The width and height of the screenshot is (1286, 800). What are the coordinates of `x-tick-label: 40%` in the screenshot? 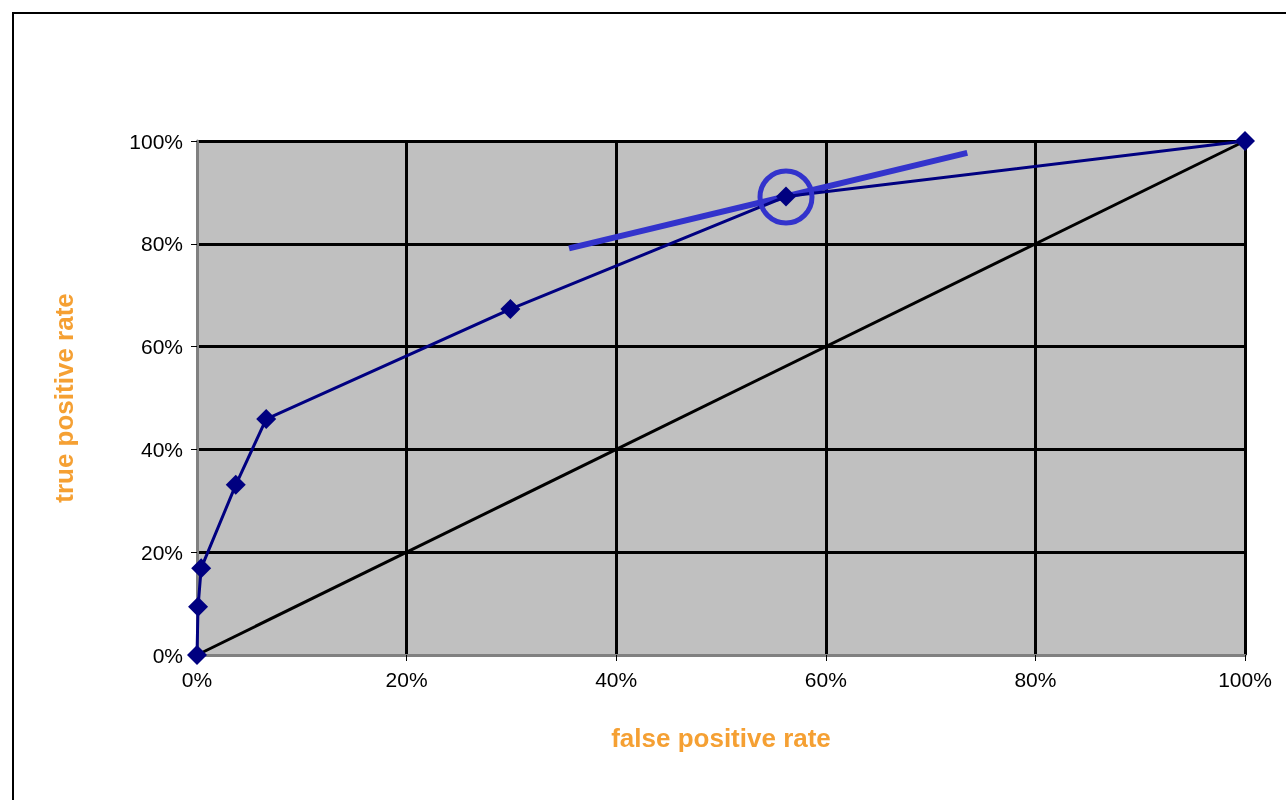 It's located at (616, 679).